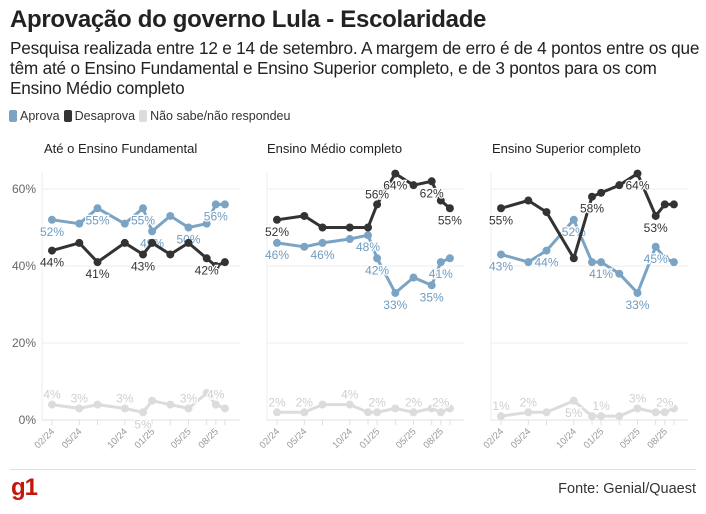 The width and height of the screenshot is (706, 514). Describe the element at coordinates (594, 438) in the screenshot. I see `x-tick-label: 01/25` at that location.